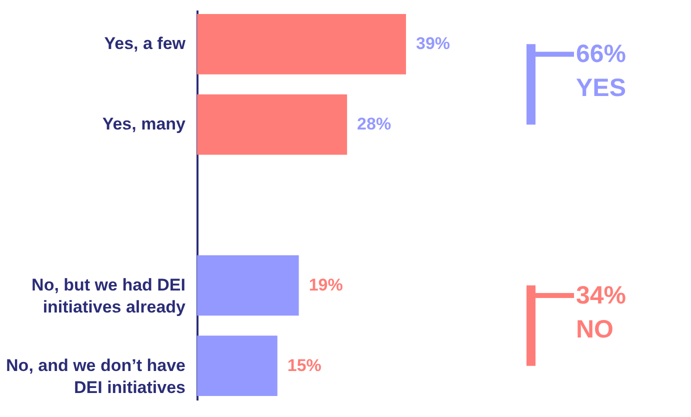 This screenshot has height=417, width=691. Describe the element at coordinates (96, 376) in the screenshot. I see `y-tick-label: No, and we don’t have DEI initiatives` at that location.